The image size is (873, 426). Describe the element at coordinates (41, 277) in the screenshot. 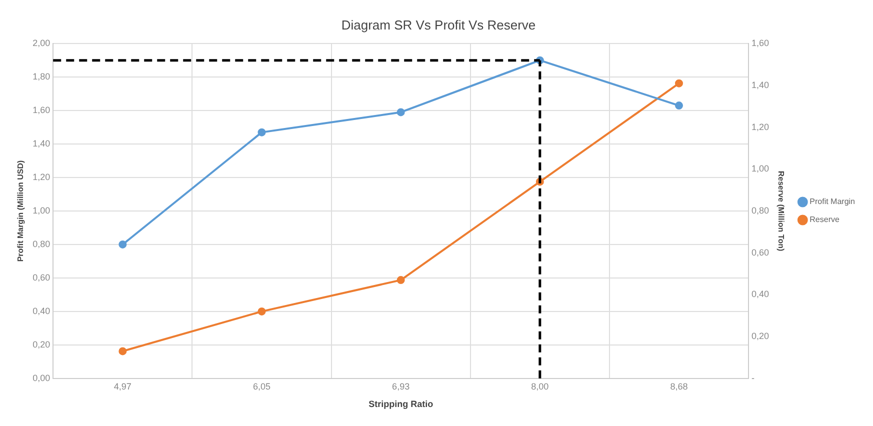

I see `y-tick-label: 0,60` at that location.